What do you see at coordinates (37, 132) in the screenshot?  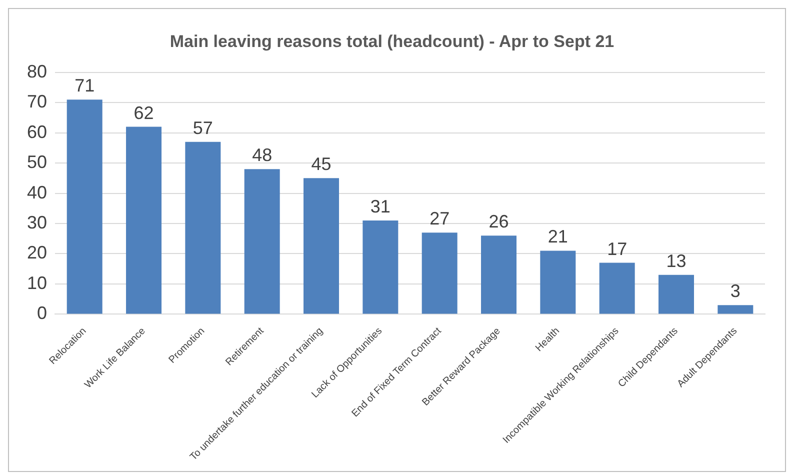 I see `y-tick-label: 60` at bounding box center [37, 132].